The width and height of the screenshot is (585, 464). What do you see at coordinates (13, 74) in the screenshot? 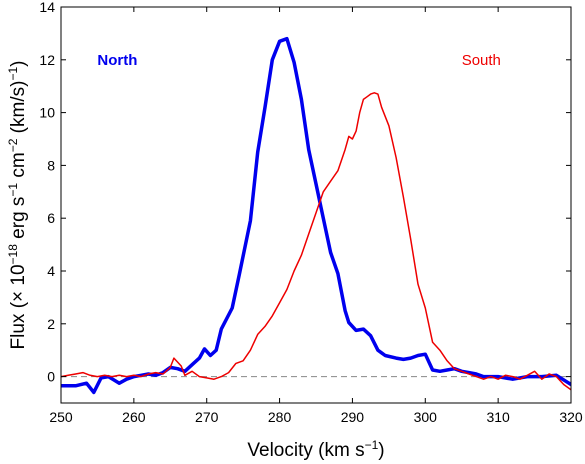
I see `y-axis-label-sup4: −1` at bounding box center [13, 74].